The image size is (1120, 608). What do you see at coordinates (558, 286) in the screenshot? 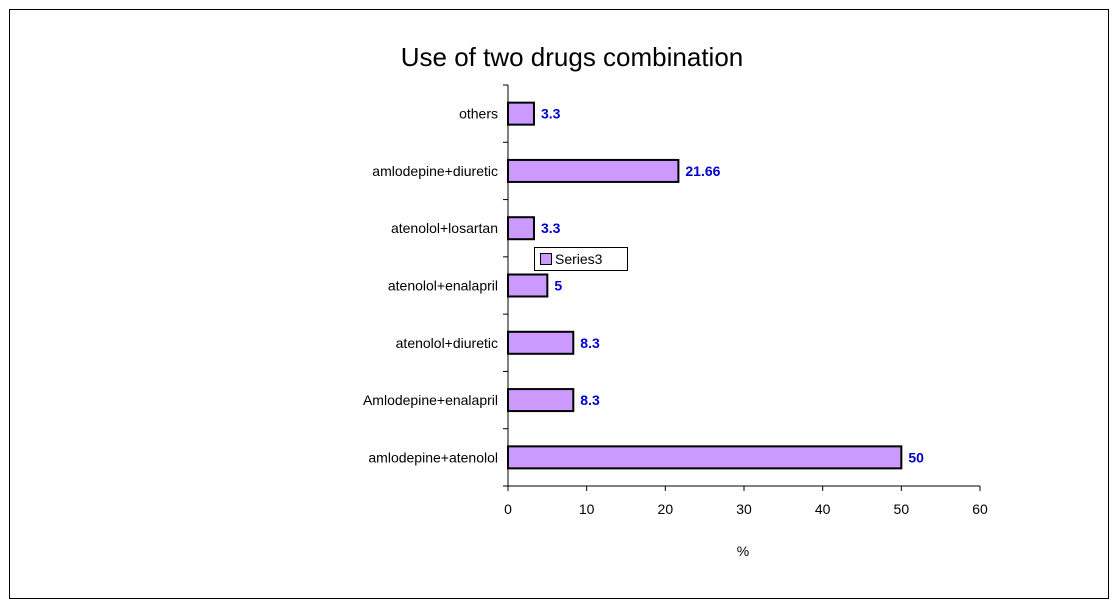
I see `data-label: 5` at bounding box center [558, 286].